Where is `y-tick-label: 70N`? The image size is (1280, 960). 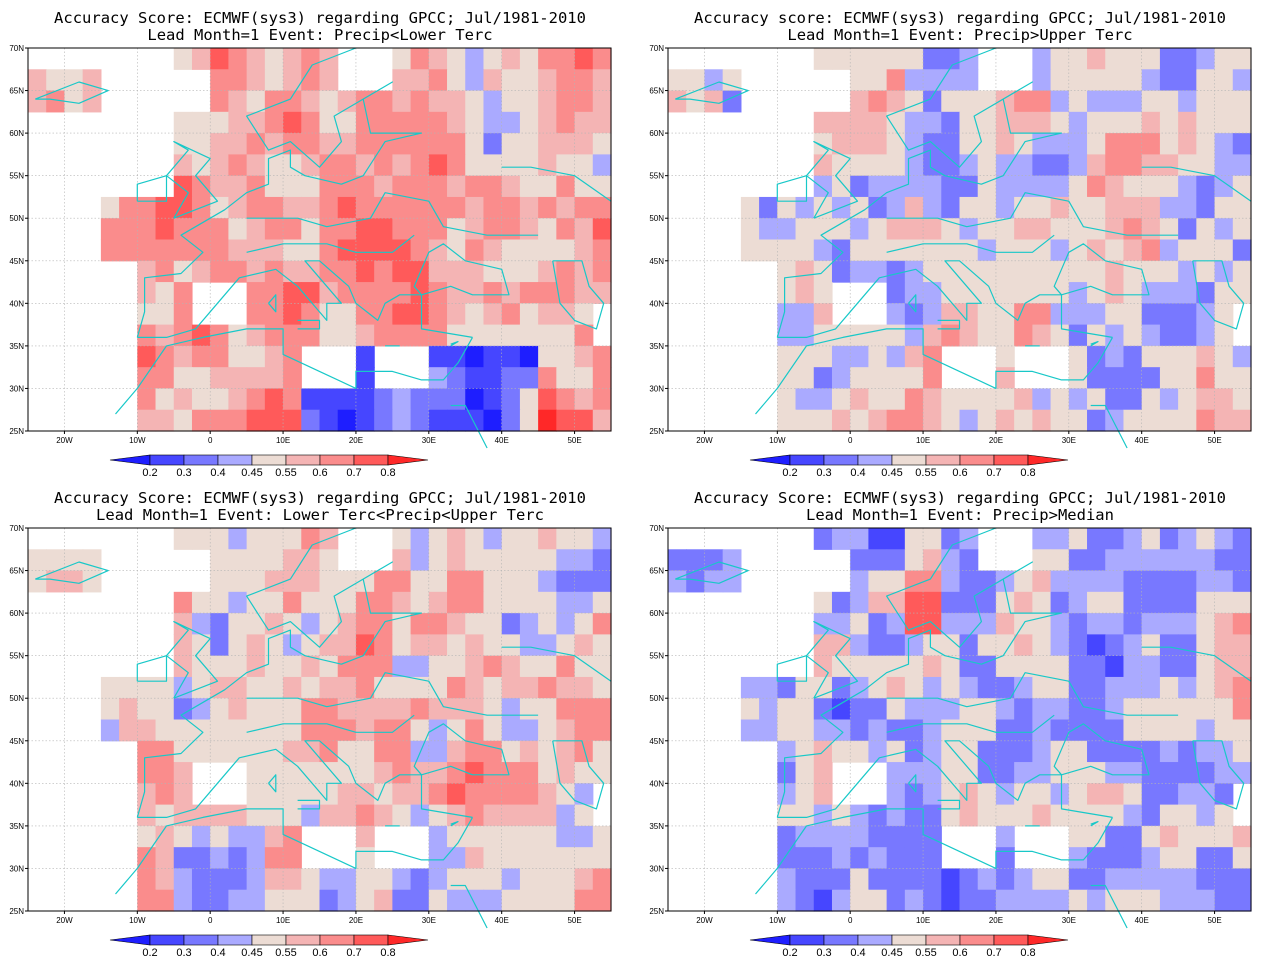 y-tick-label: 70N is located at coordinates (16, 528).